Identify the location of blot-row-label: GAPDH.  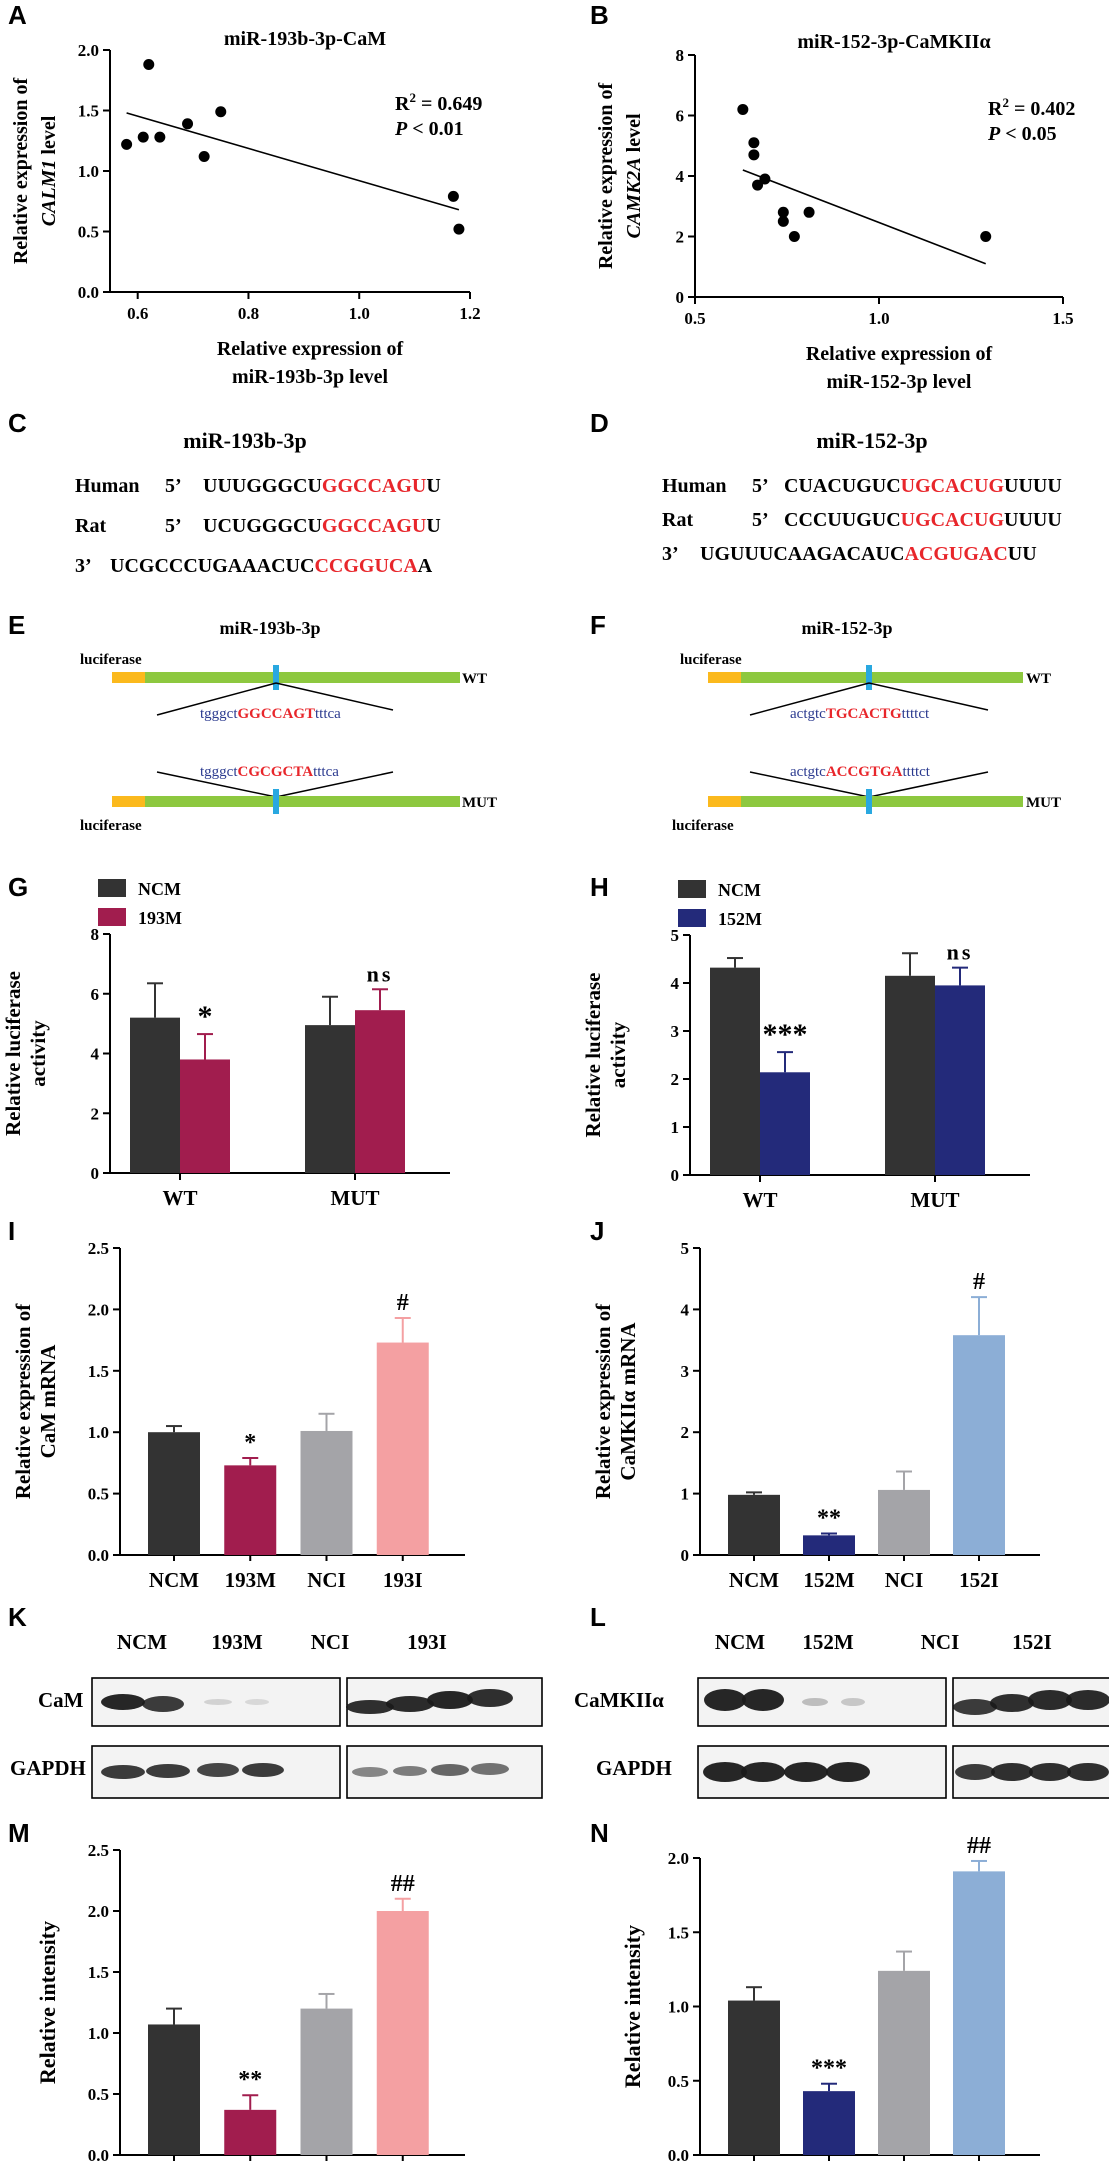
(634, 1768).